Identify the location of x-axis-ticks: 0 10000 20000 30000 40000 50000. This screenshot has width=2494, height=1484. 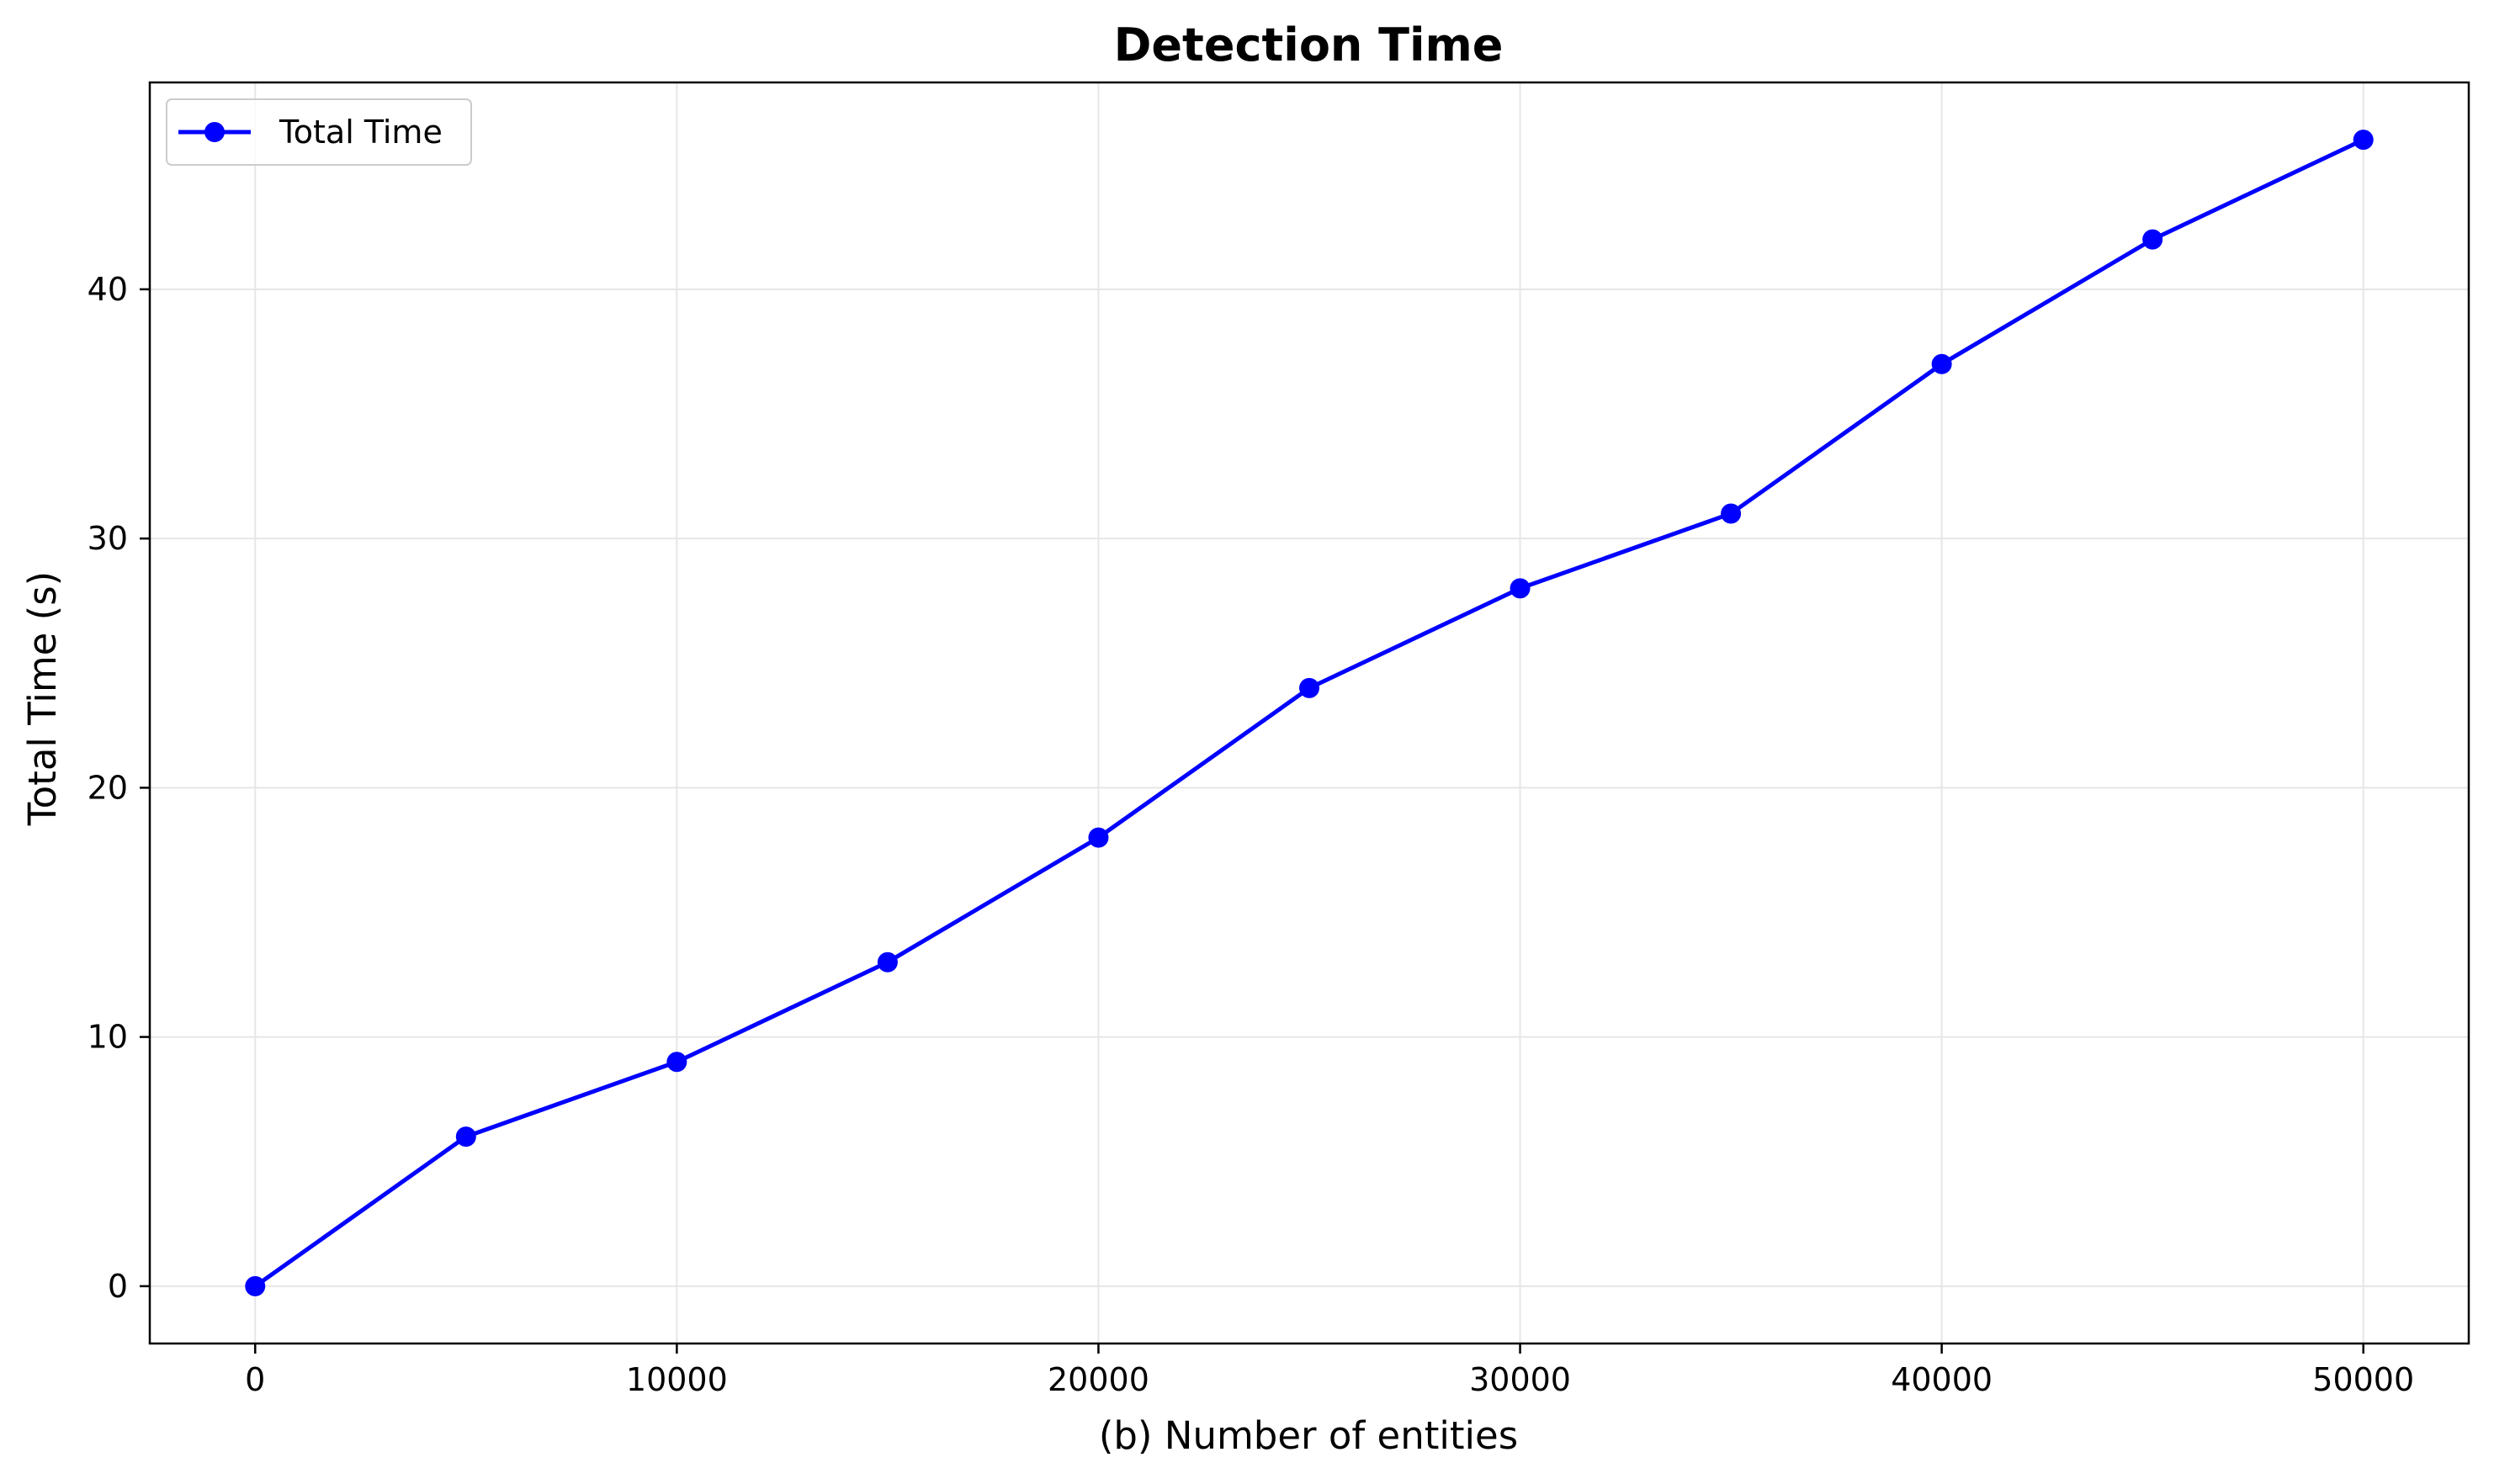
(1330, 1371).